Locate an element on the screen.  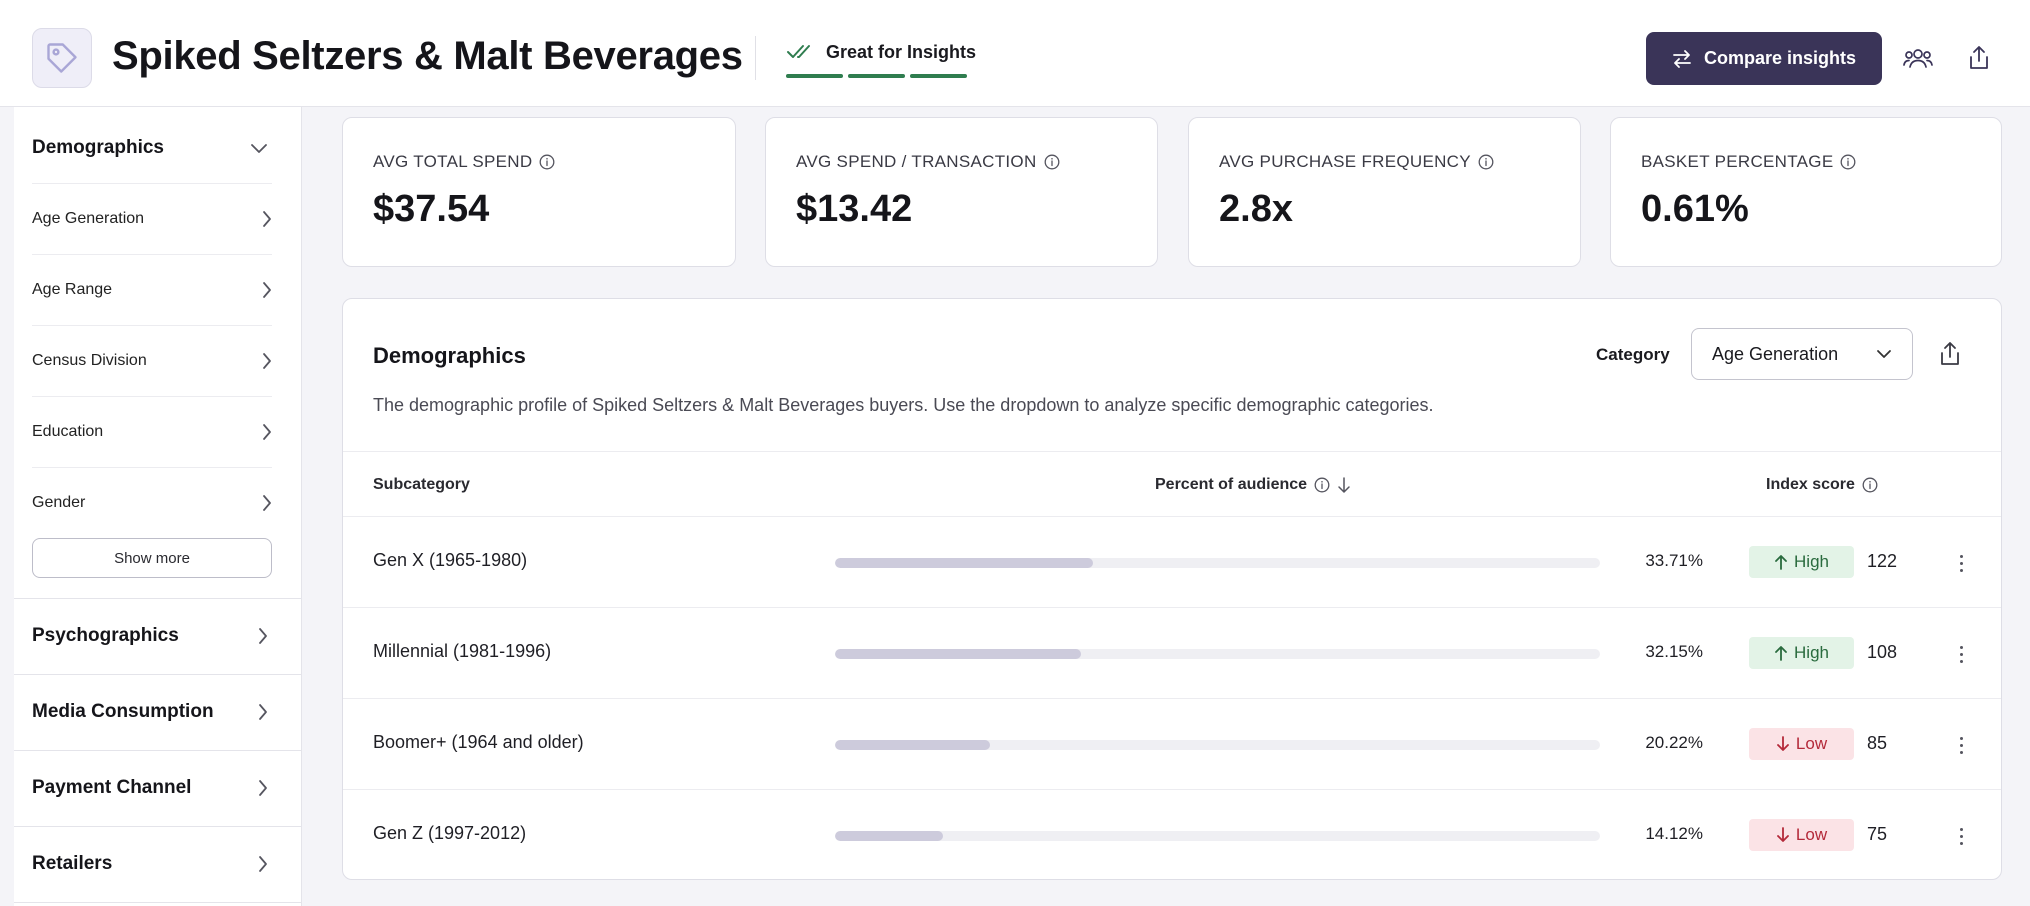
sidebar-item-age-range: Age Range is located at coordinates (152, 289).